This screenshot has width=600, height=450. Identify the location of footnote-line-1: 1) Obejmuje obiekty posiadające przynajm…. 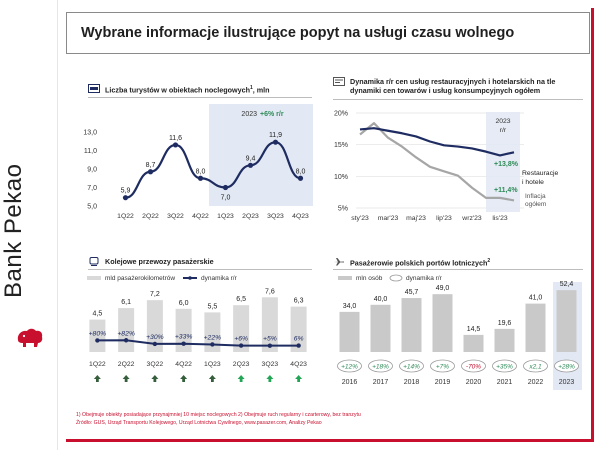
(218, 415).